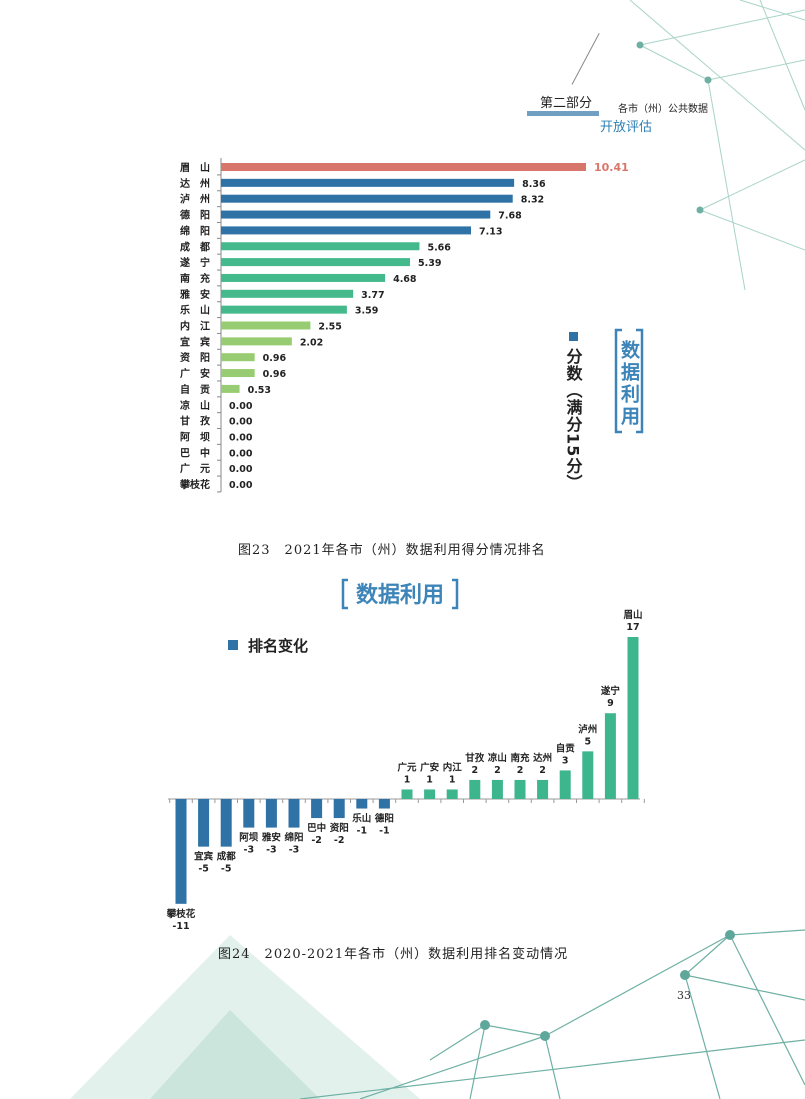 The image size is (805, 1099). I want to click on rank-legend-swatch, so click(233, 645).